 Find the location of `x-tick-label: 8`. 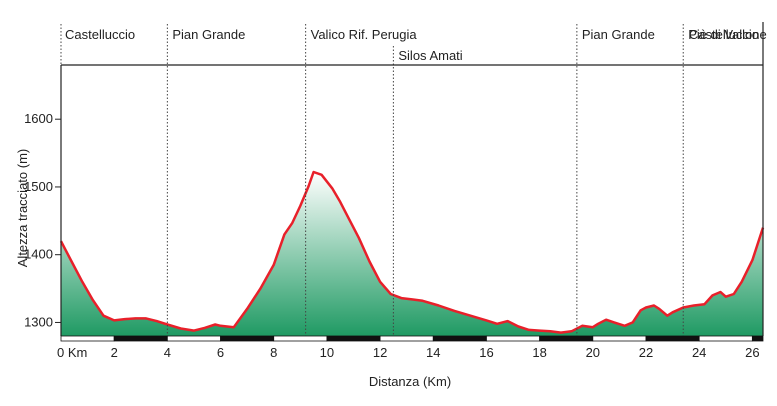

x-tick-label: 8 is located at coordinates (273, 352).